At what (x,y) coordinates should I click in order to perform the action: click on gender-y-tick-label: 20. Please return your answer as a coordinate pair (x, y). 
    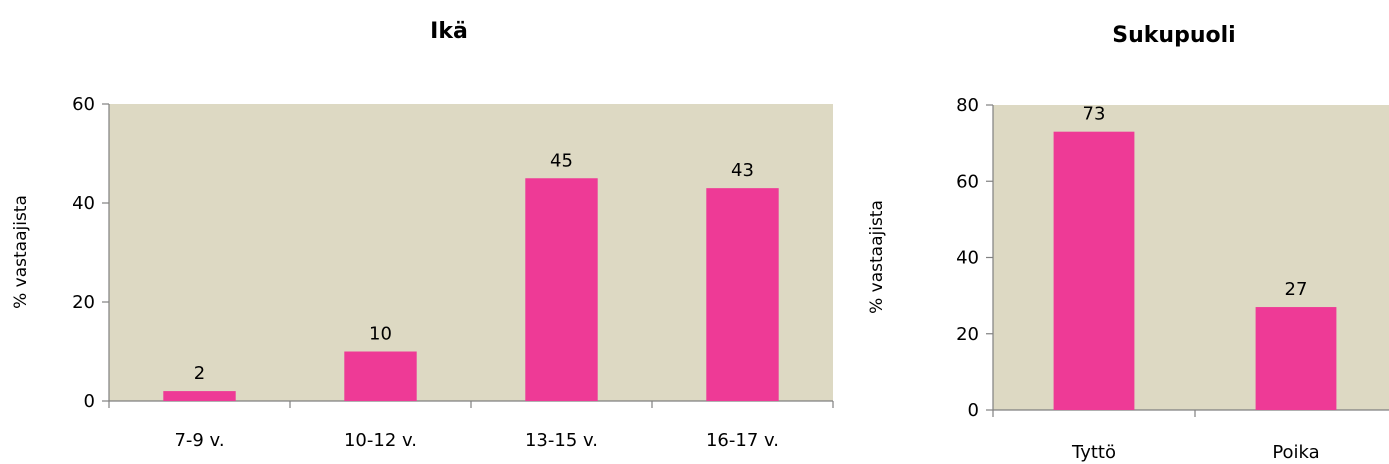
    Looking at the image, I should click on (967, 334).